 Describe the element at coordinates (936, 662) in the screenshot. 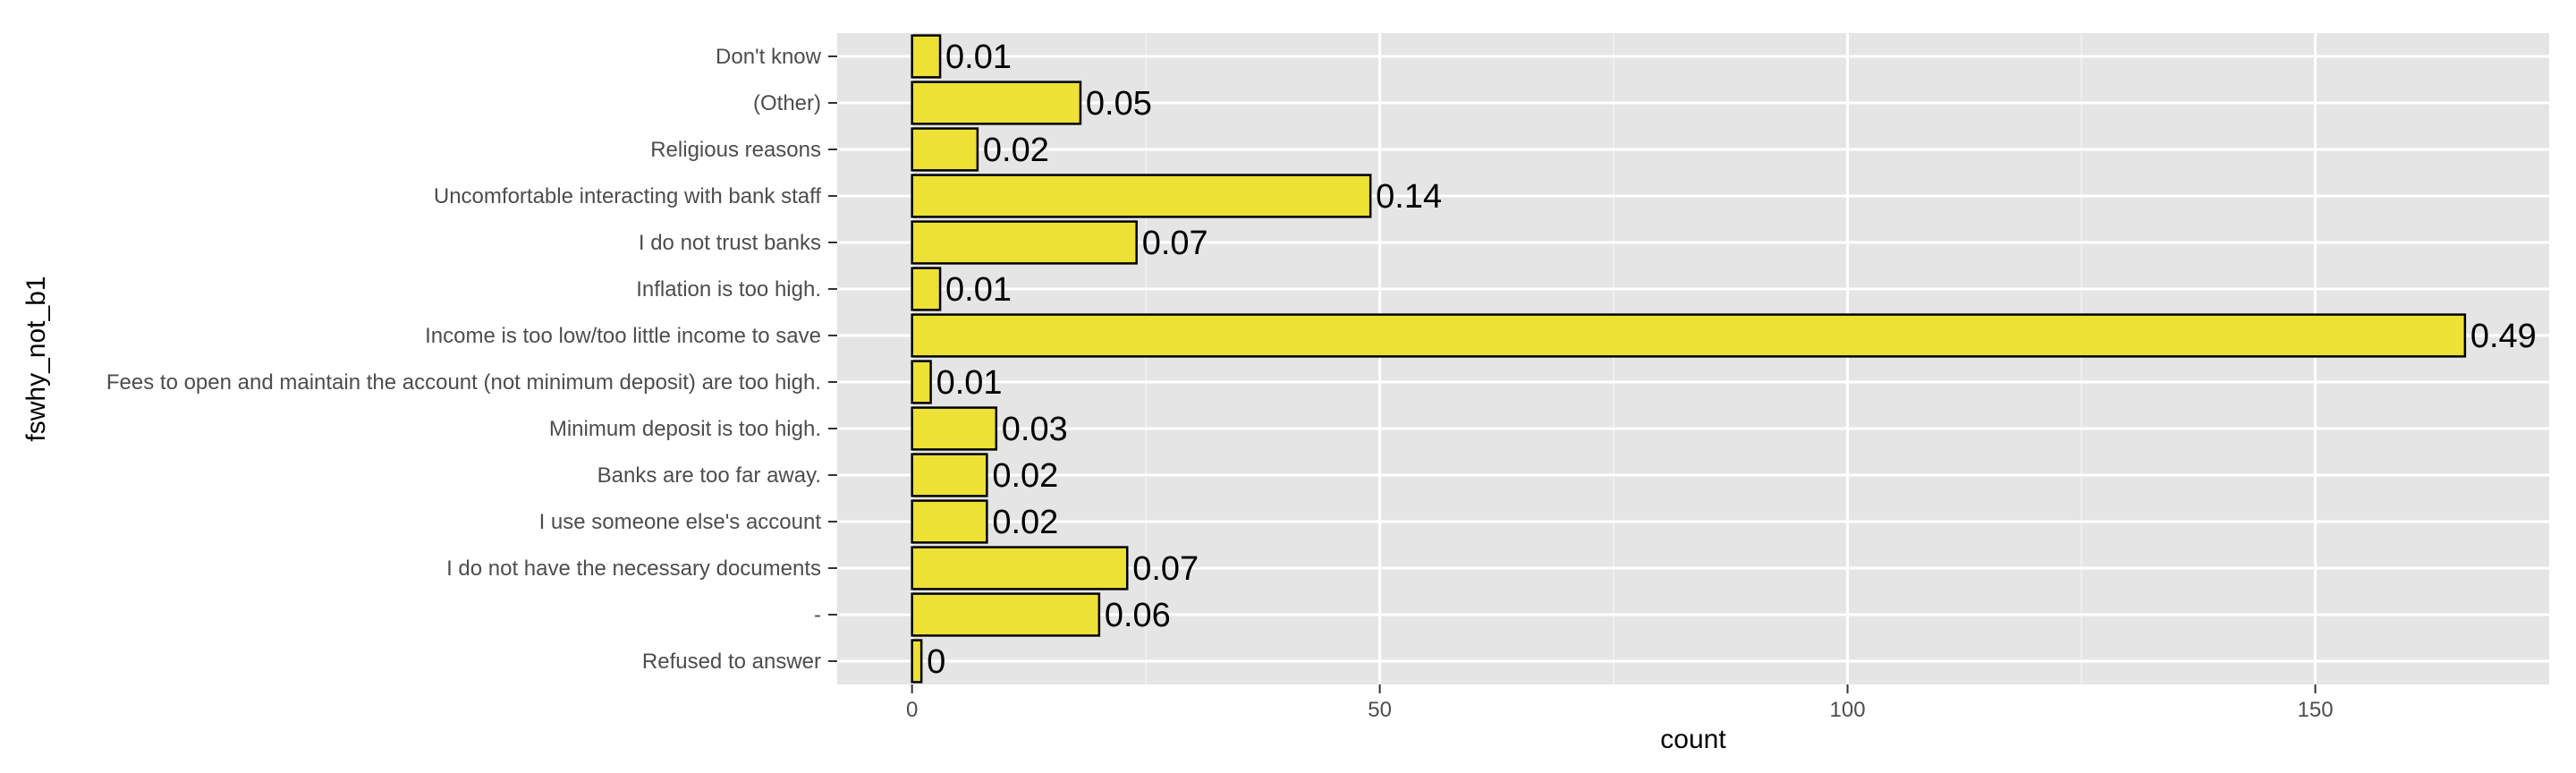

I see `data-label: 0` at that location.